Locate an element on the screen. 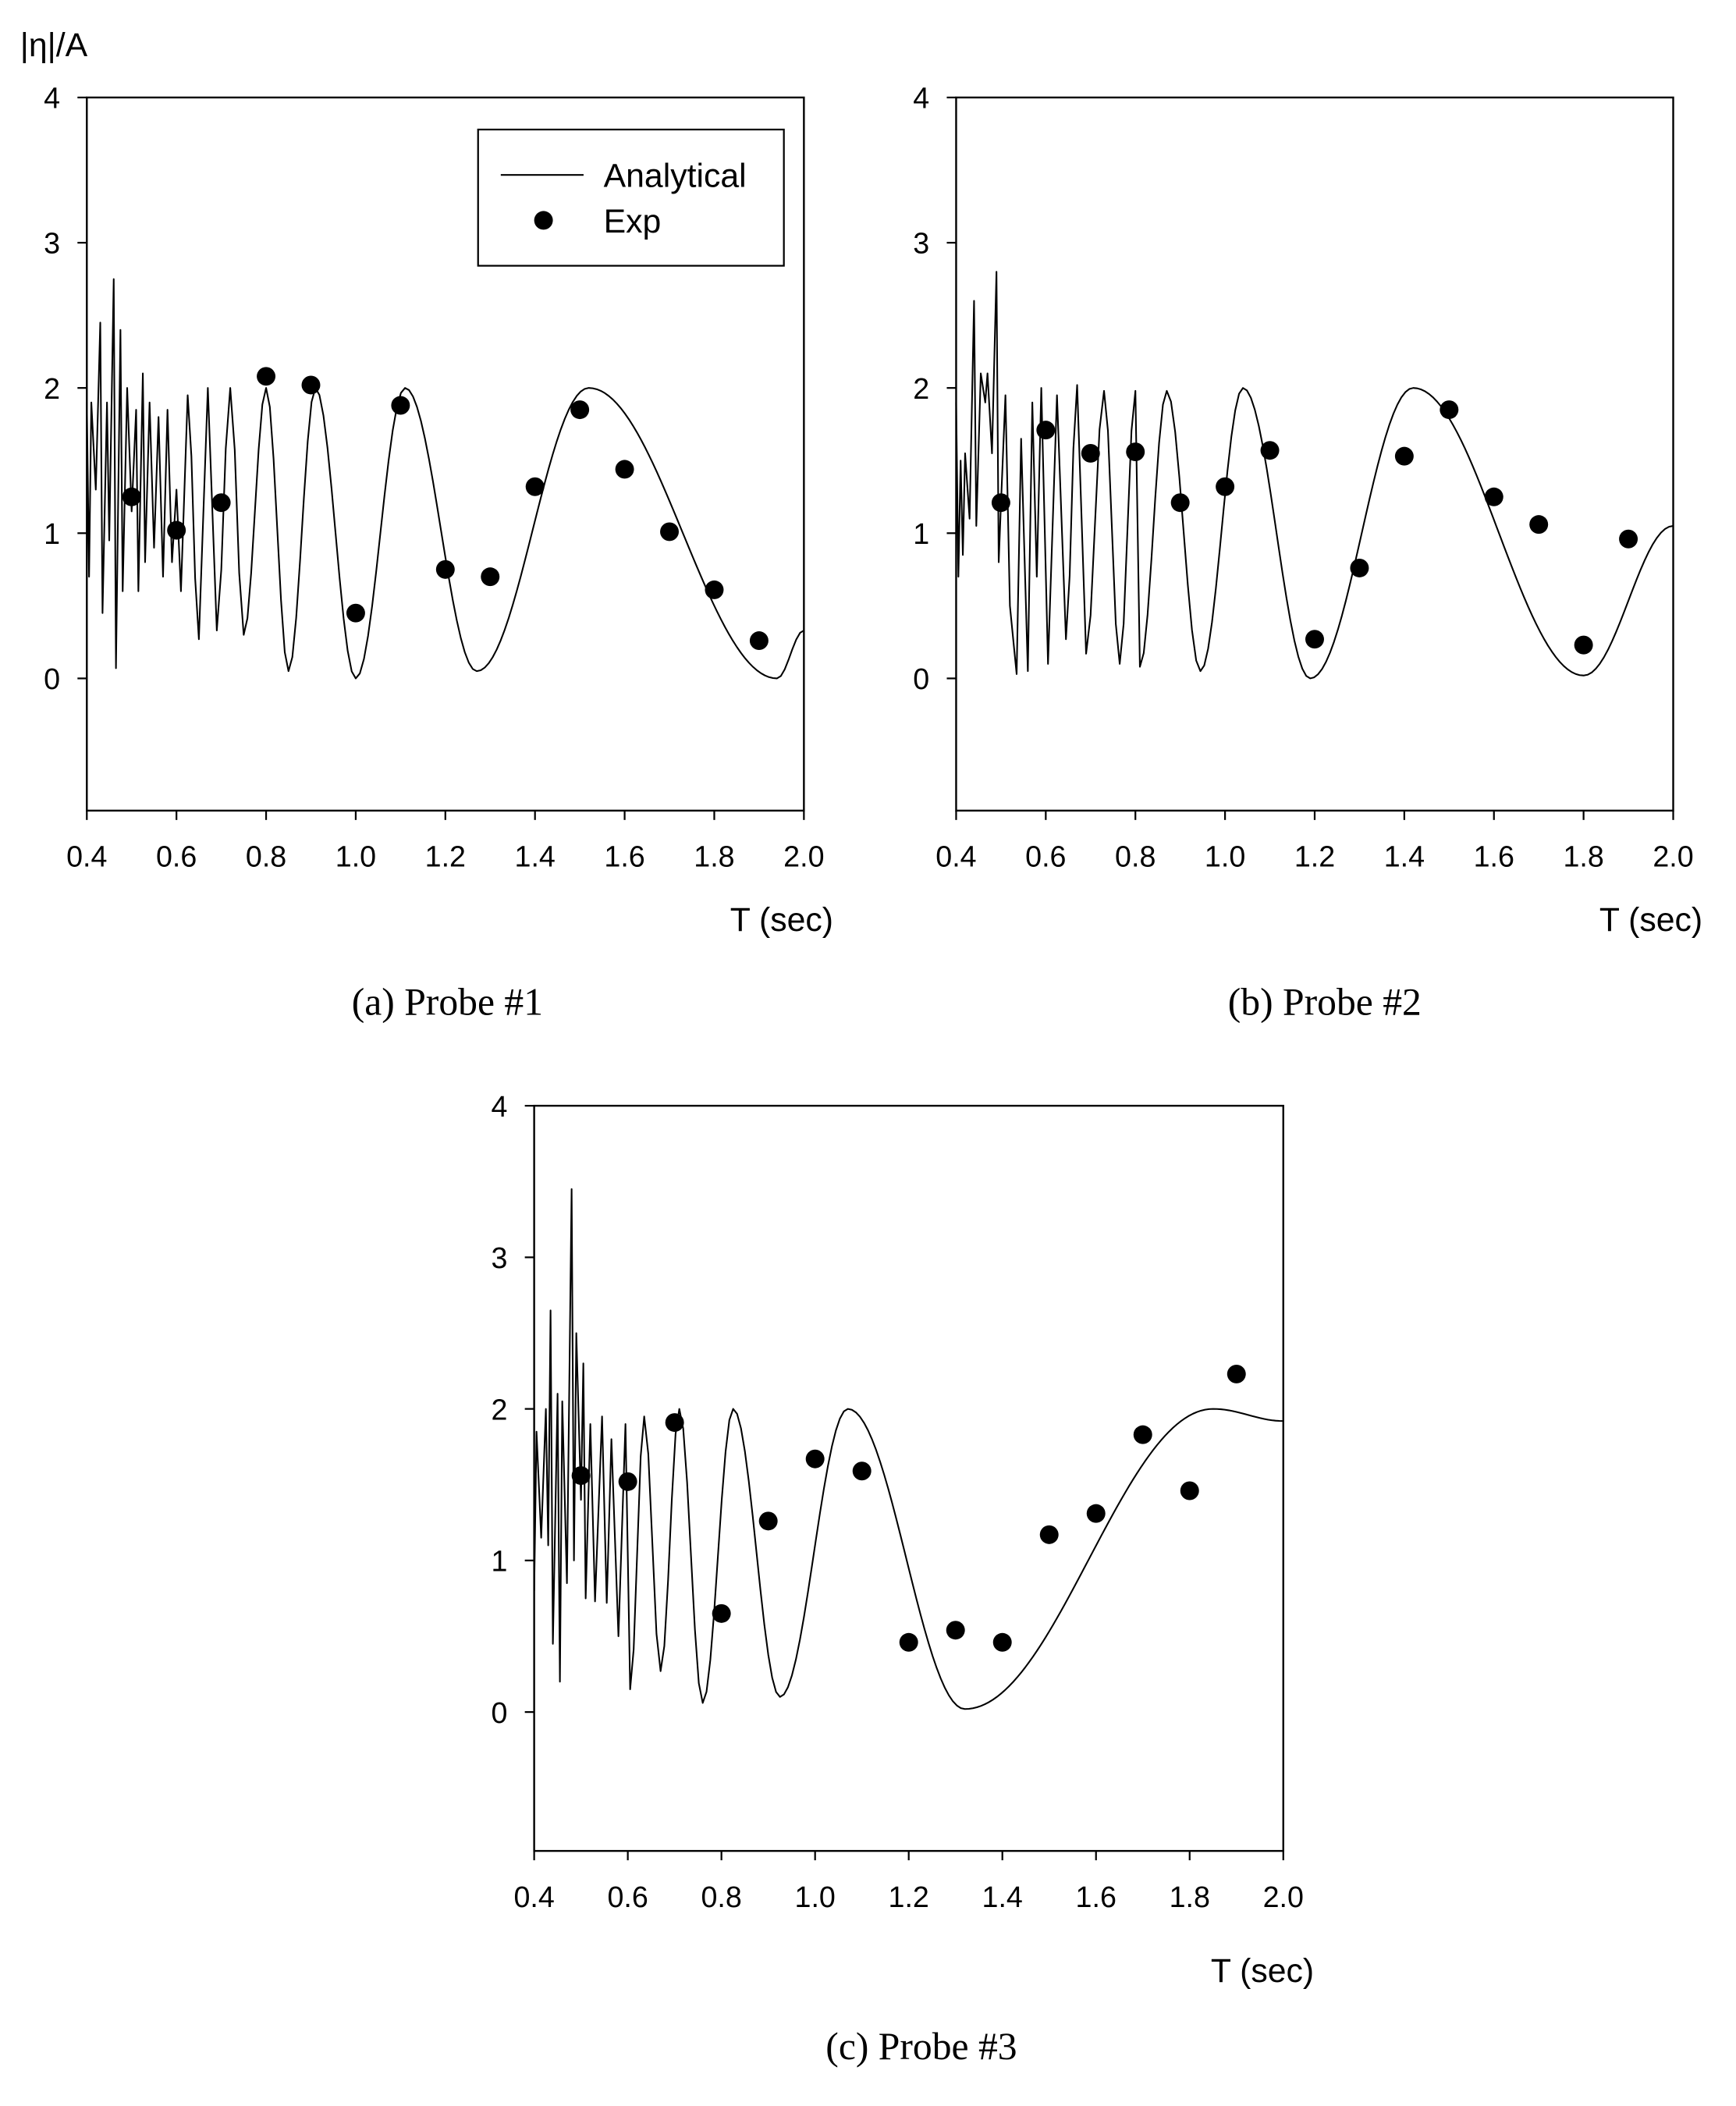  plot-frame is located at coordinates (1314, 454).